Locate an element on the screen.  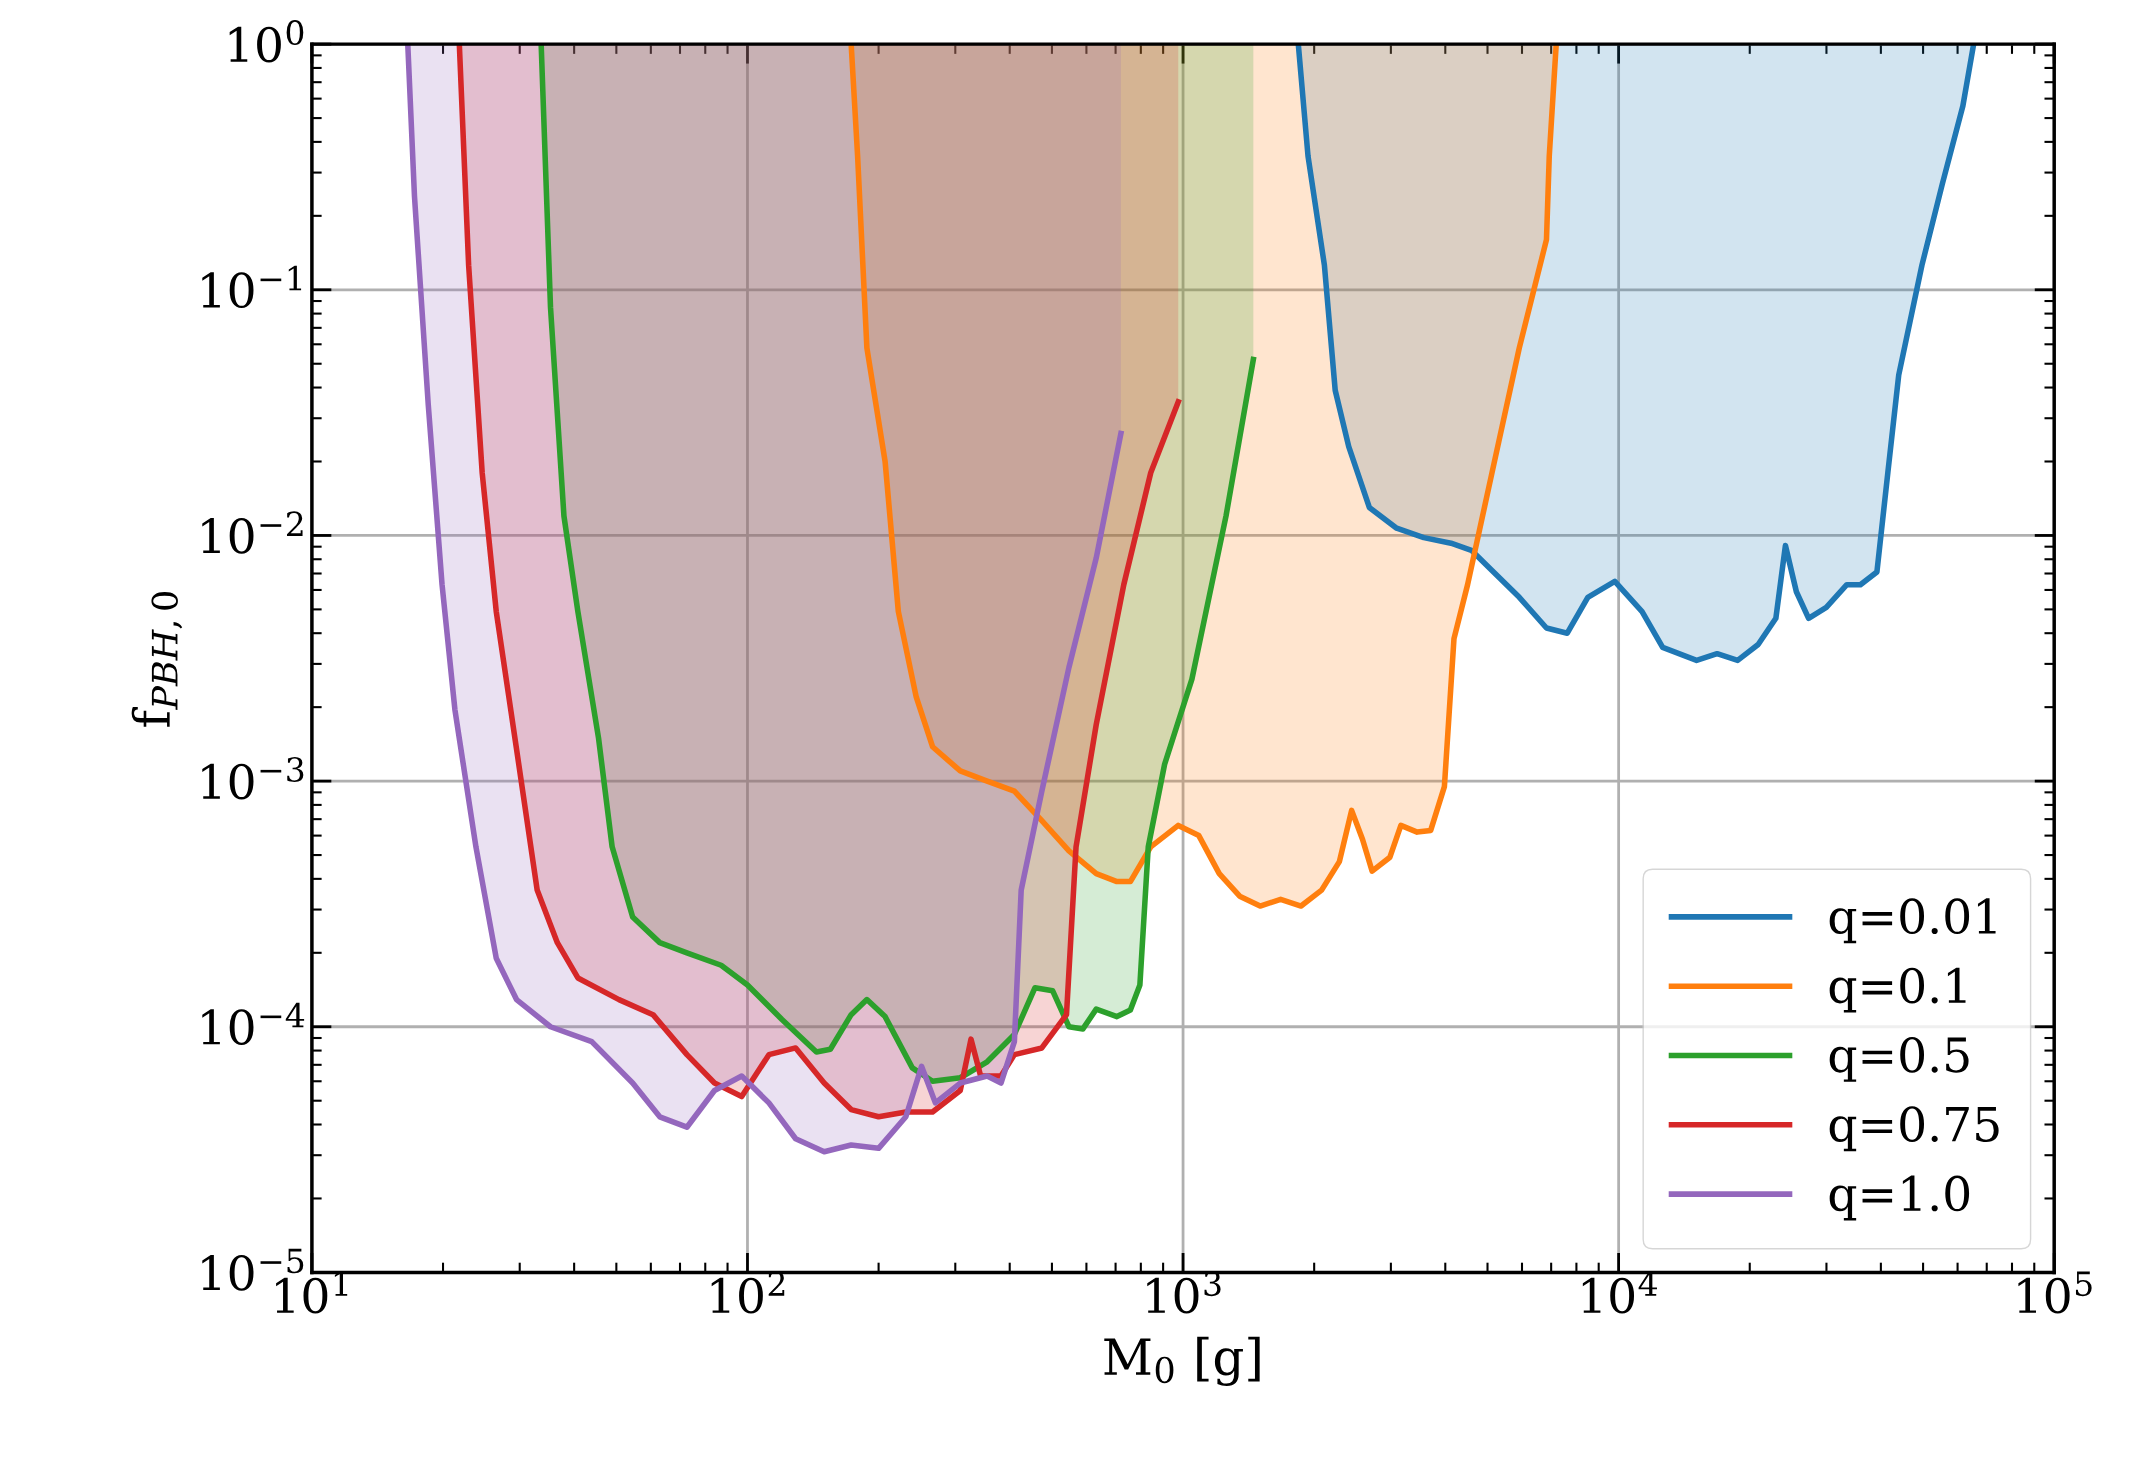
y-axis-title: f$_{PBH,0}$ is located at coordinates (157, 659).